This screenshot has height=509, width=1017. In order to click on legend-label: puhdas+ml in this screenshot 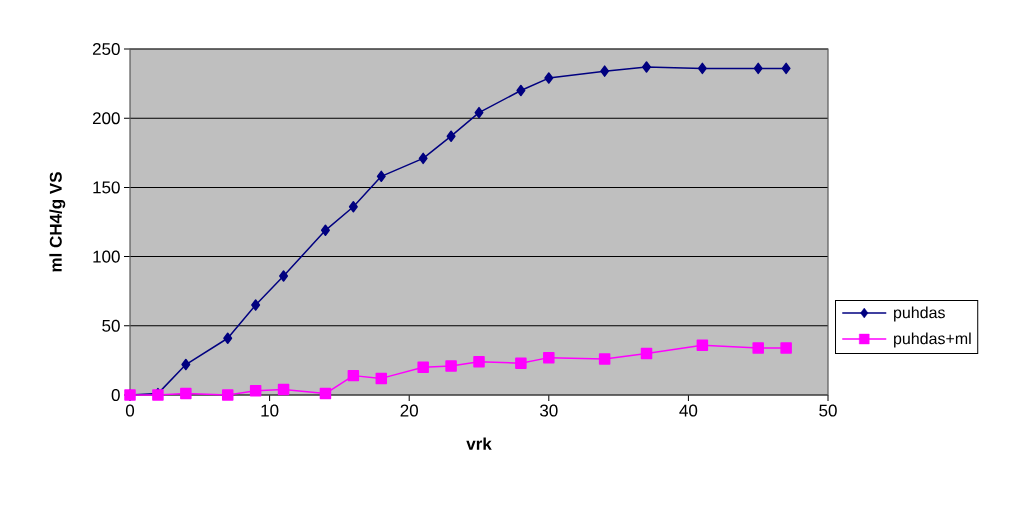, I will do `click(932, 340)`.